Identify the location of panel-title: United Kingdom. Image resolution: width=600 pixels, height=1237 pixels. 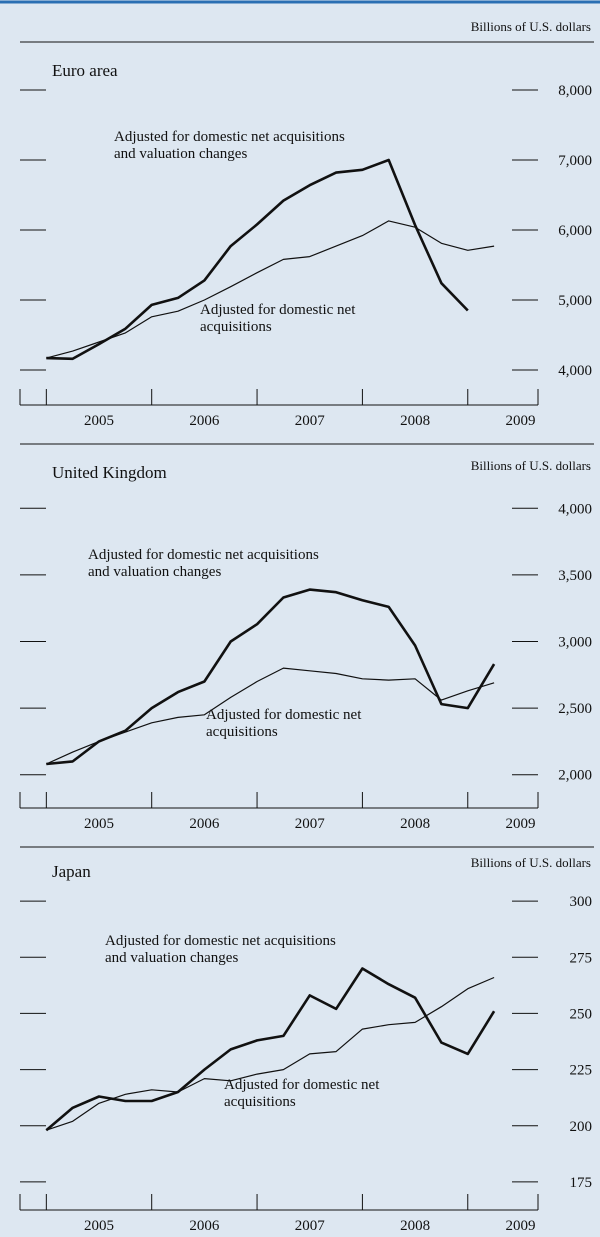
(109, 472).